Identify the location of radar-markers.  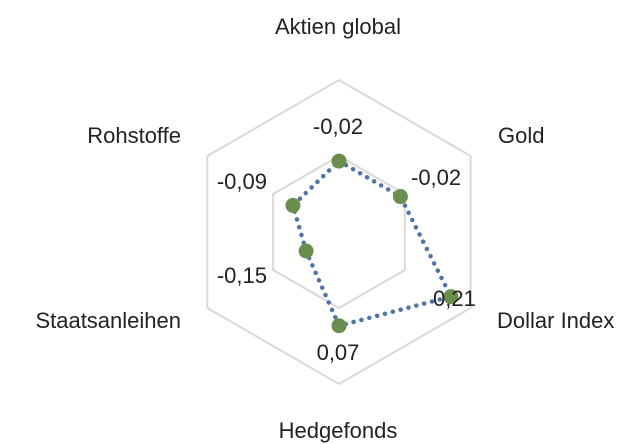
(372, 243).